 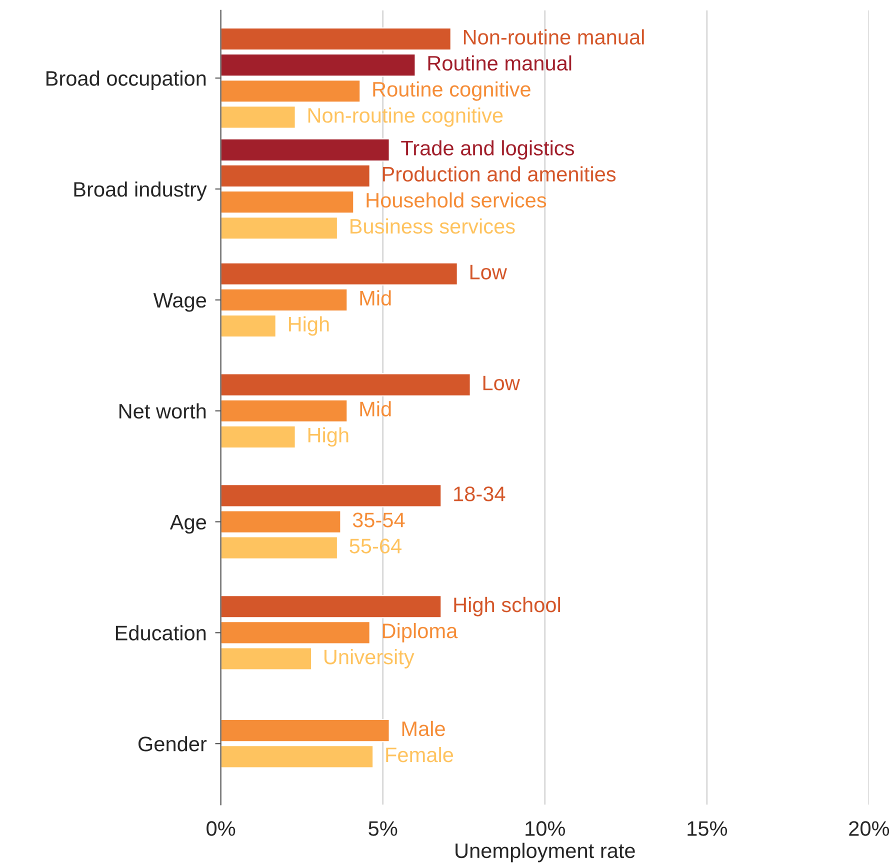 I want to click on annotation: 18-34, so click(x=480, y=494).